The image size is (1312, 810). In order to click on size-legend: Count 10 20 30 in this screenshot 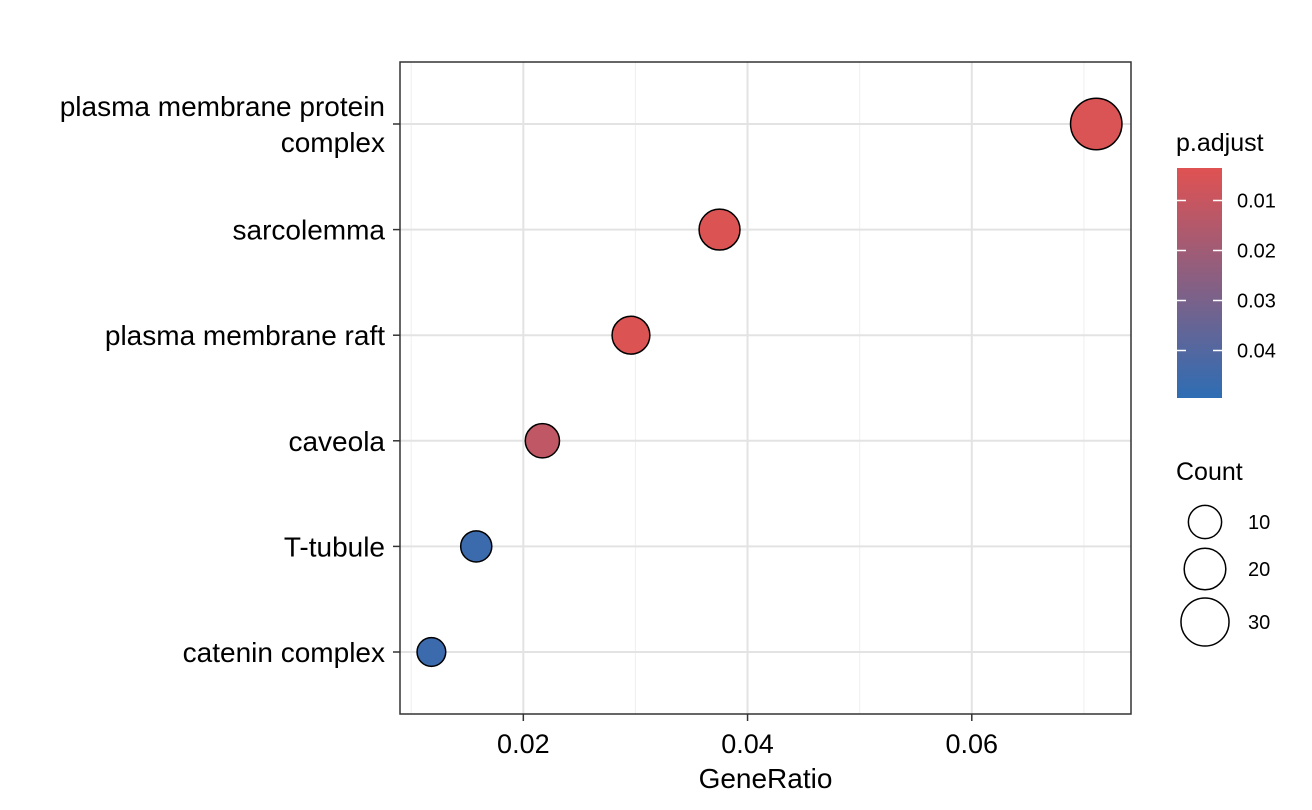, I will do `click(1223, 552)`.